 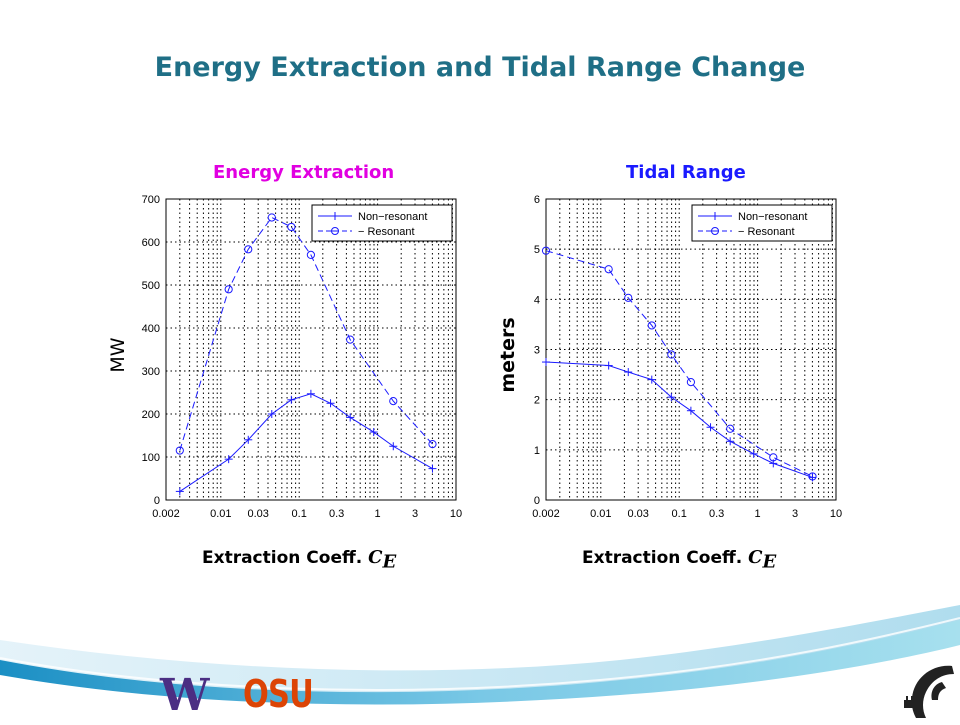 I want to click on energy-y-tick-label: 400, so click(x=151, y=329).